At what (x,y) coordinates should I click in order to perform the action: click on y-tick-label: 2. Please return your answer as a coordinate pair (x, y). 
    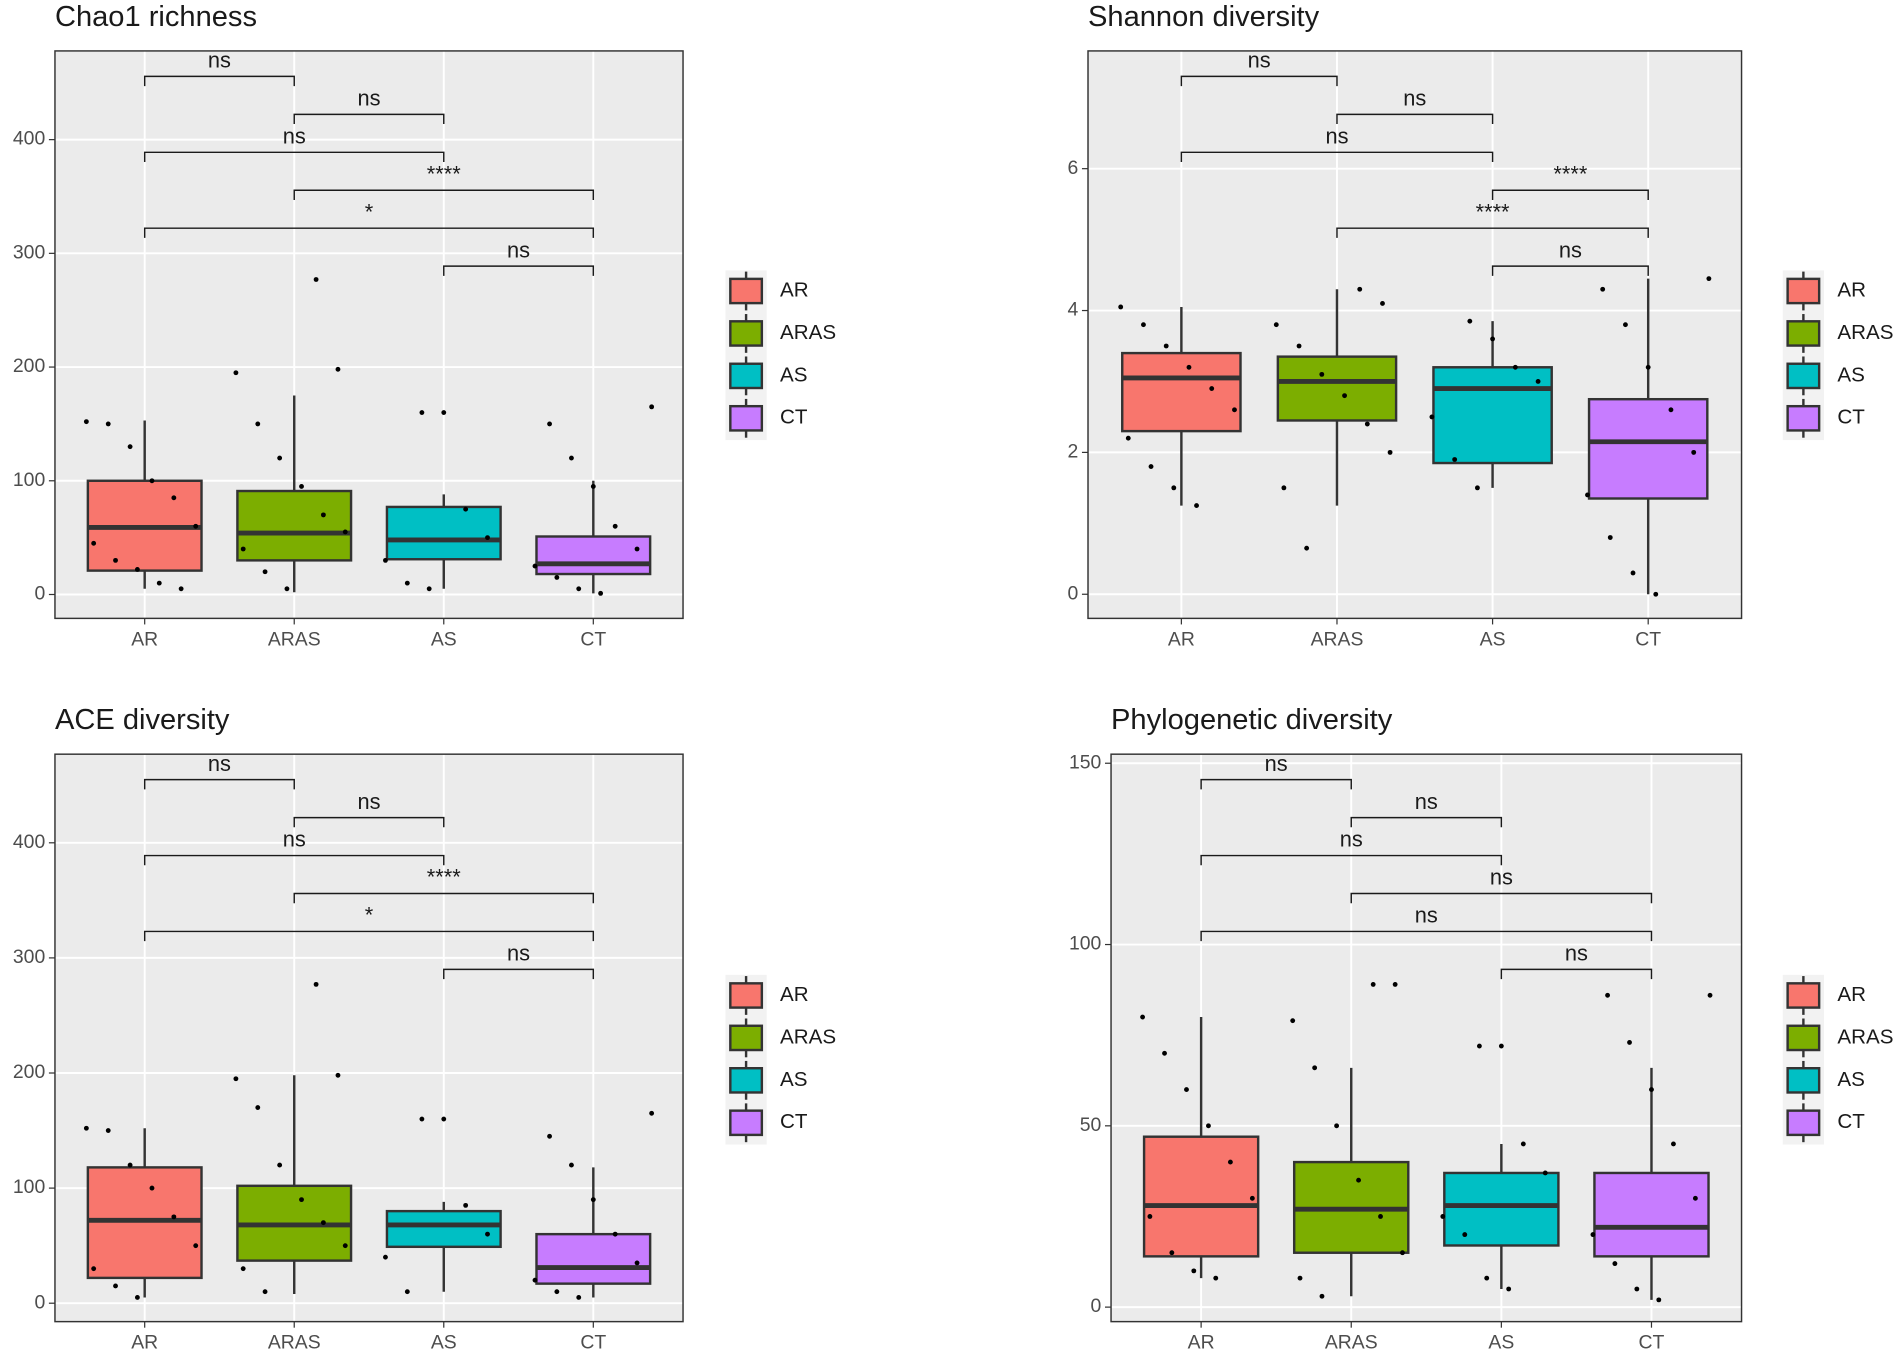
    Looking at the image, I should click on (1073, 452).